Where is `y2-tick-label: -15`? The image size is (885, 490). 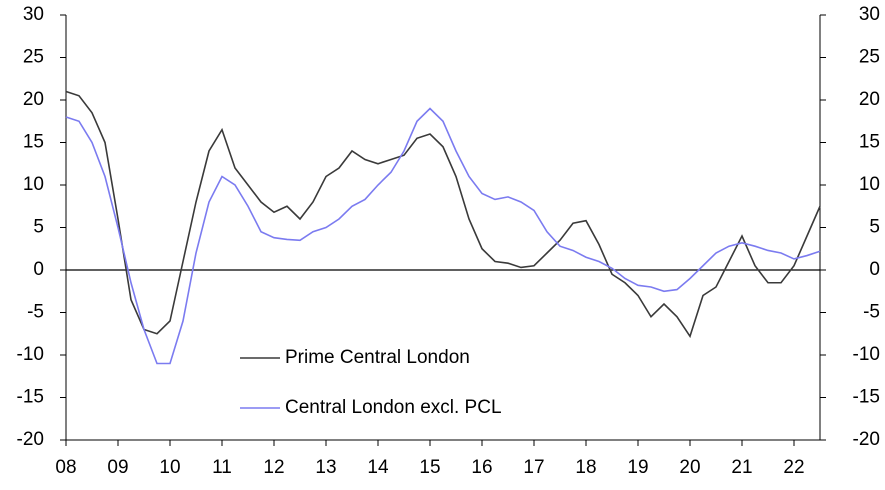
y2-tick-label: -15 is located at coordinates (866, 397).